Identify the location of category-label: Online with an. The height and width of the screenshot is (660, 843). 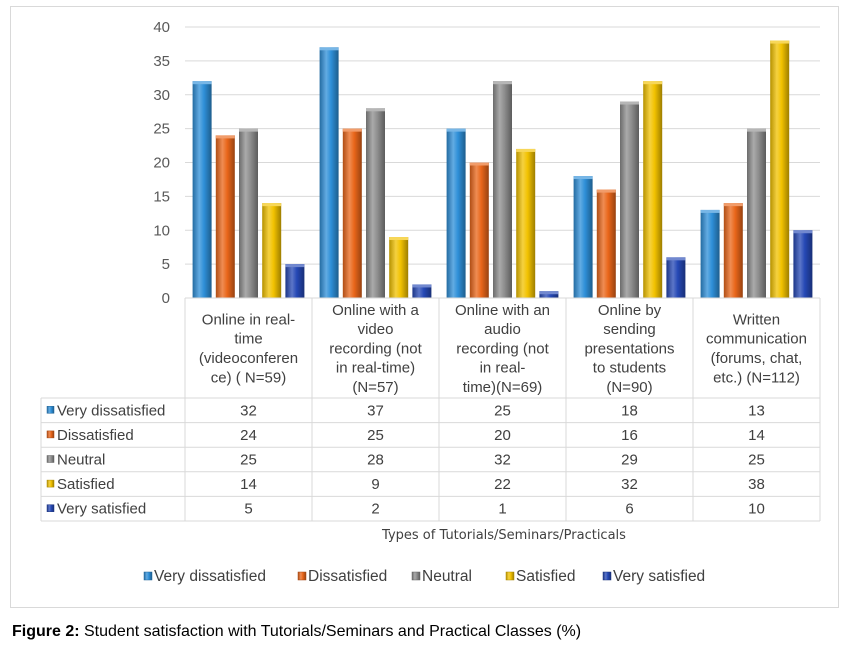
(502, 310).